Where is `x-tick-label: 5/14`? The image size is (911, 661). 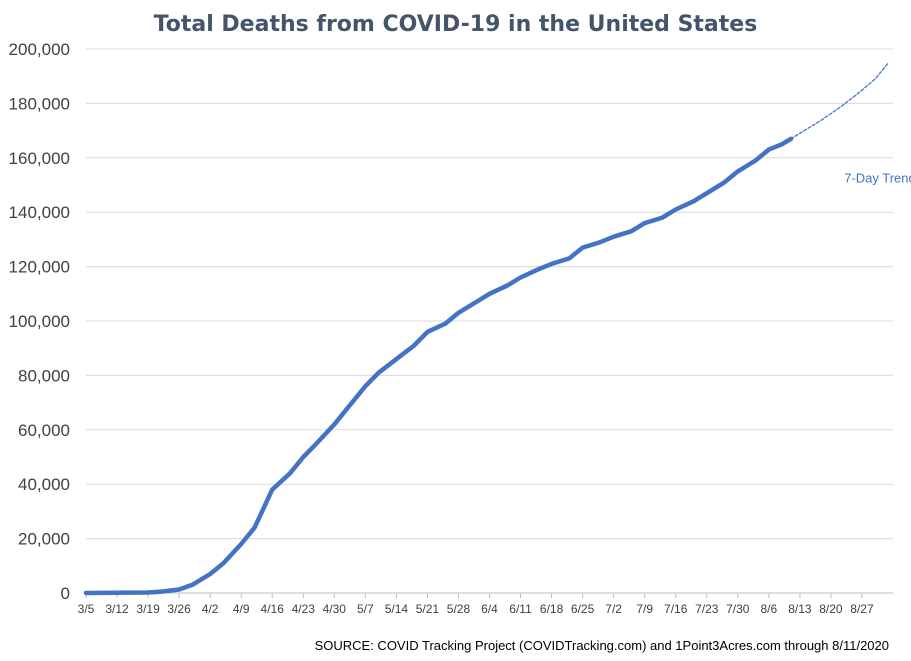 x-tick-label: 5/14 is located at coordinates (397, 609).